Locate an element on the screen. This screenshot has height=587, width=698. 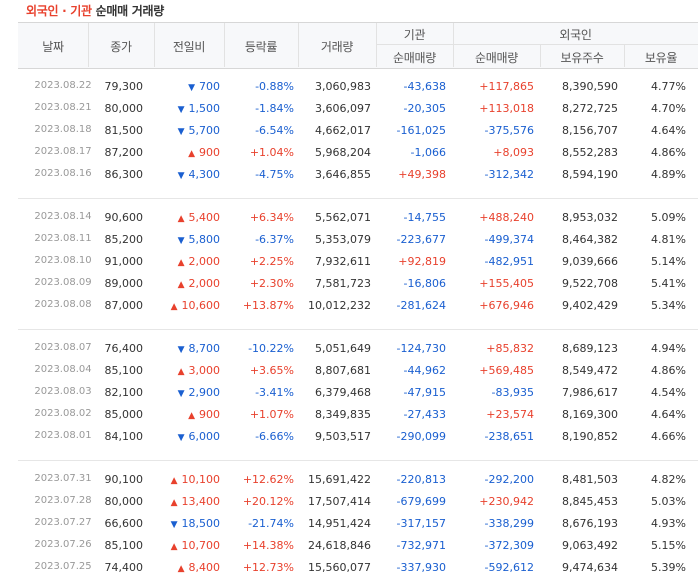
cell-holdings: 8,594,190 is located at coordinates (590, 174).